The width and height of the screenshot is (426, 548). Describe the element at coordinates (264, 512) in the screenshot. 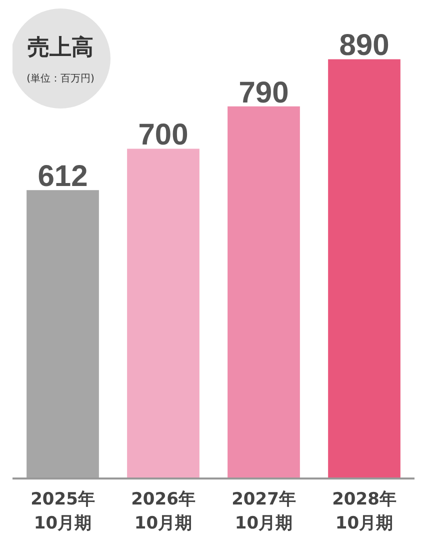

I see `x-tick-label: 2027年 10月期` at that location.